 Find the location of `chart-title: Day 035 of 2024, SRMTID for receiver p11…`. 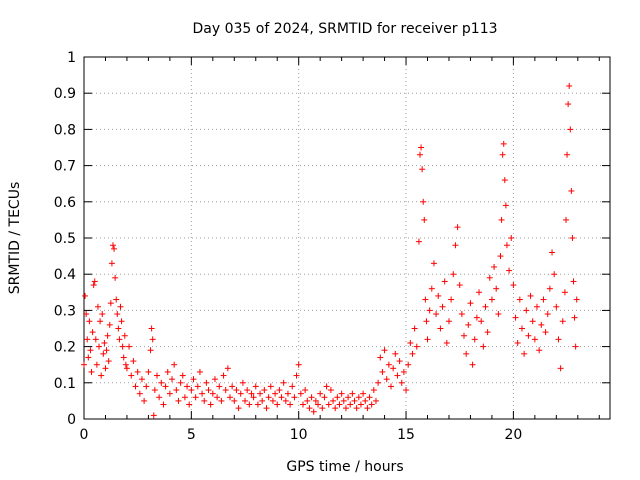

chart-title: Day 035 of 2024, SRMTID for receiver p11… is located at coordinates (344, 29).